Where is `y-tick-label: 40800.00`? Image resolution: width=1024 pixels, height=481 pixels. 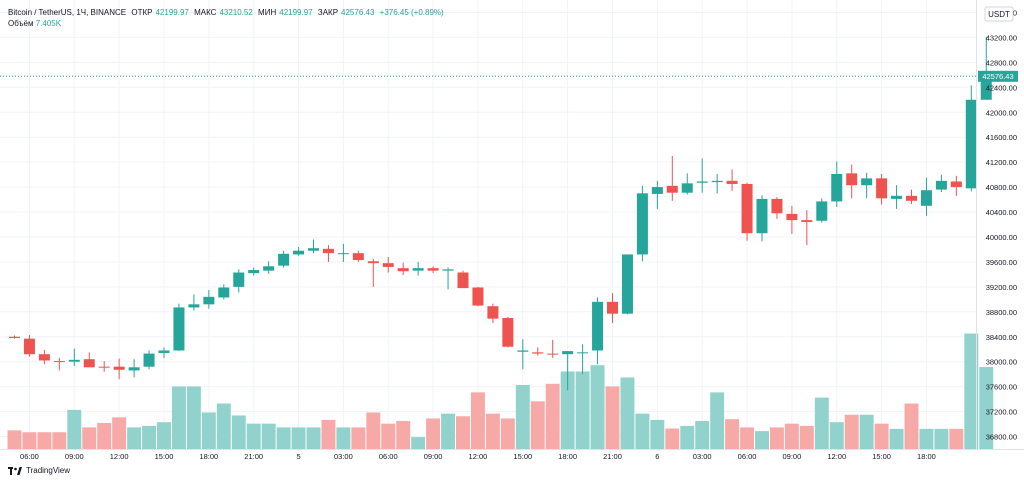 y-tick-label: 40800.00 is located at coordinates (1001, 187).